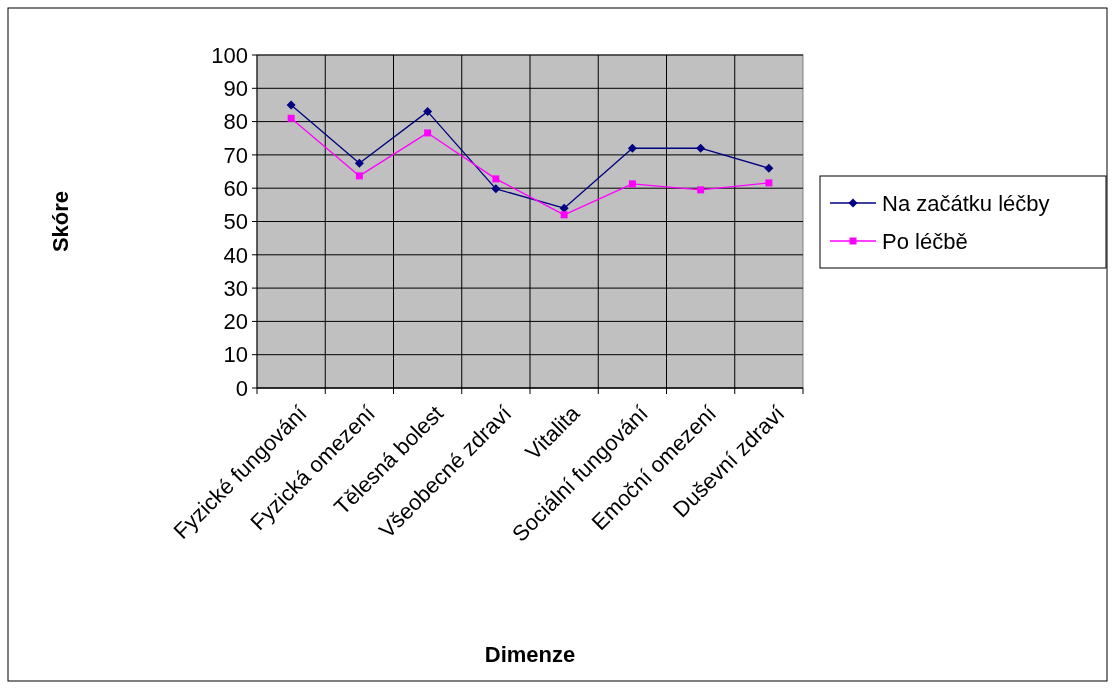 Image resolution: width=1115 pixels, height=689 pixels. I want to click on y-tick-label: 40, so click(235, 255).